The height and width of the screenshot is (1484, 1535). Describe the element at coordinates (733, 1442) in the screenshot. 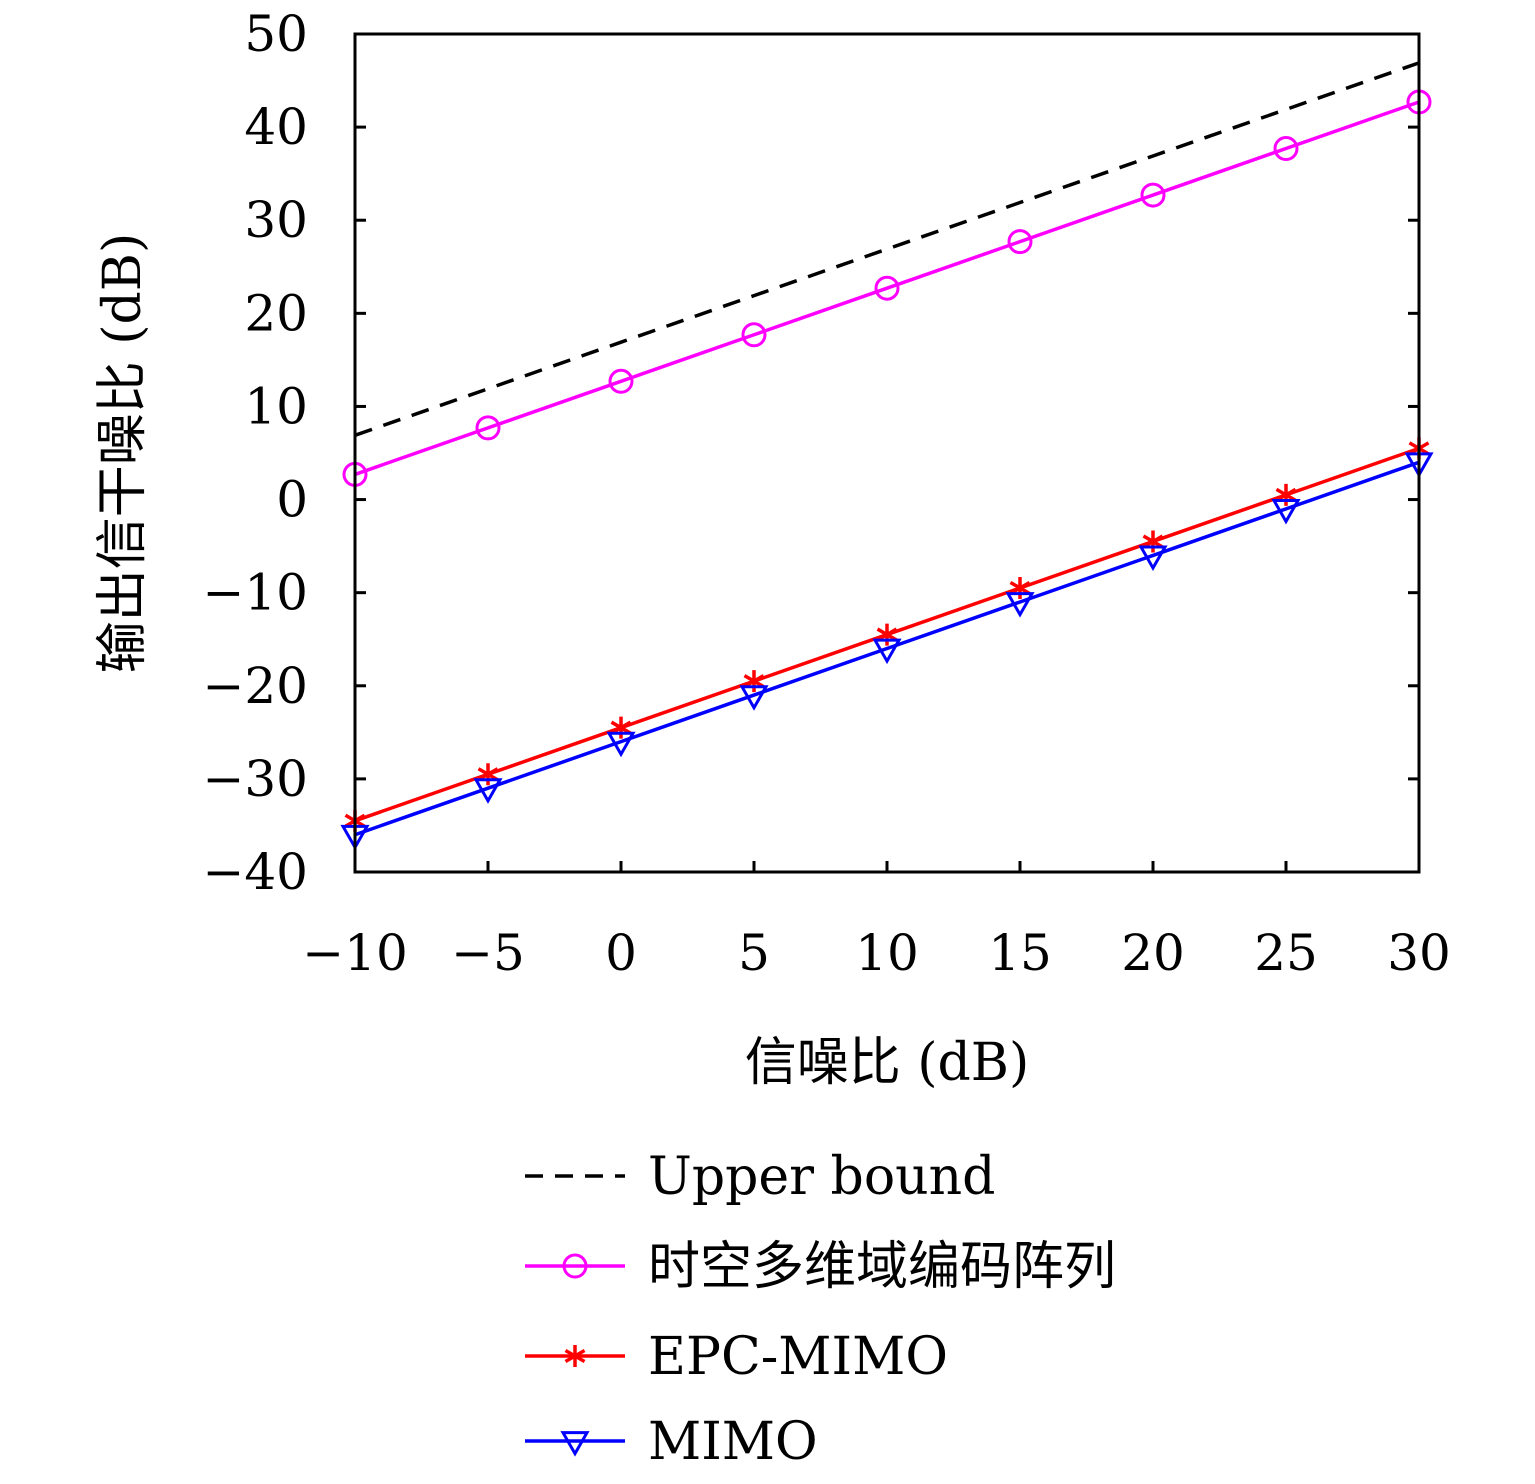

I see `legend-label: MIMO` at that location.